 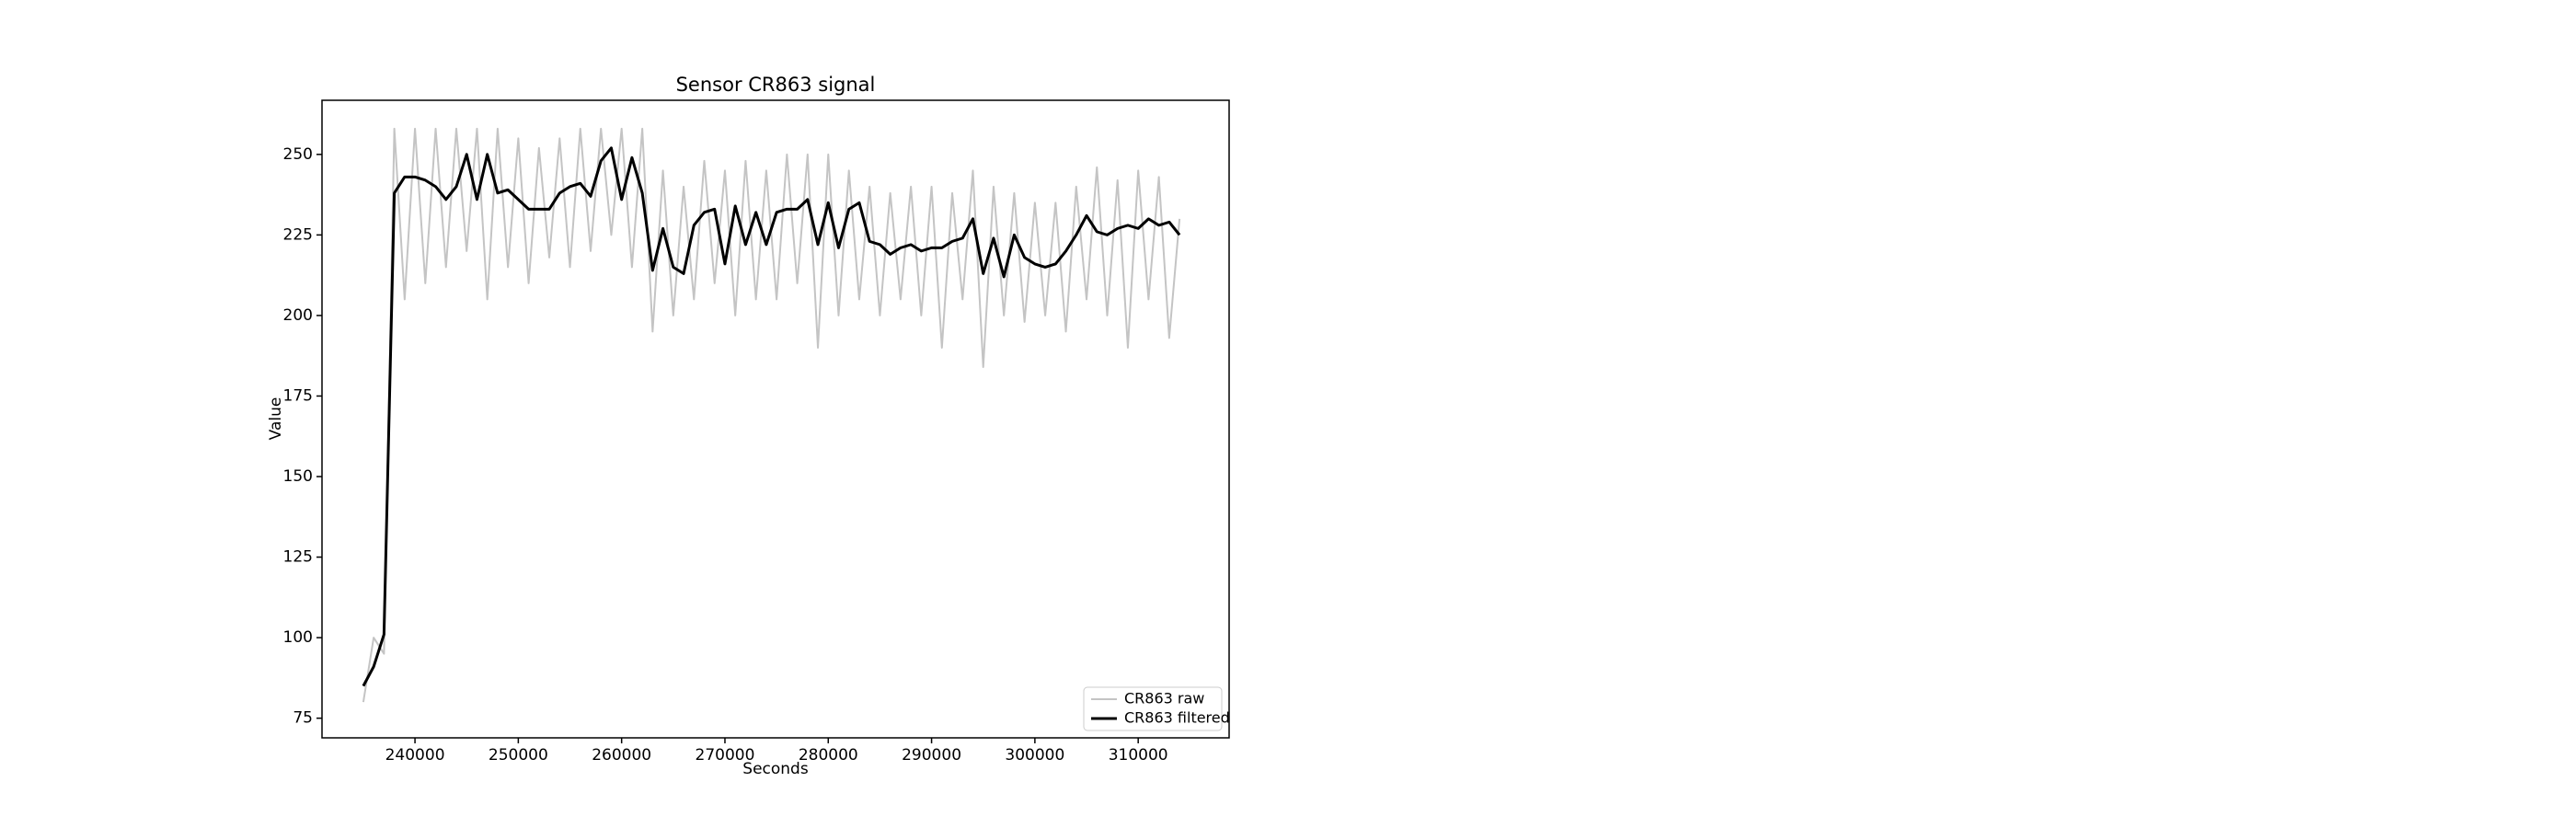 I want to click on legend-box, so click(x=1153, y=708).